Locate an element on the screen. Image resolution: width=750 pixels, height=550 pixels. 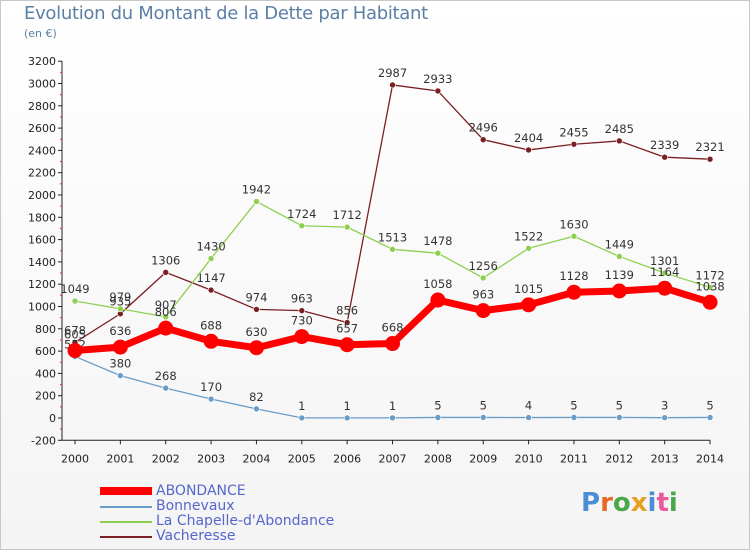
data-label-abondance: 688 is located at coordinates (211, 325).